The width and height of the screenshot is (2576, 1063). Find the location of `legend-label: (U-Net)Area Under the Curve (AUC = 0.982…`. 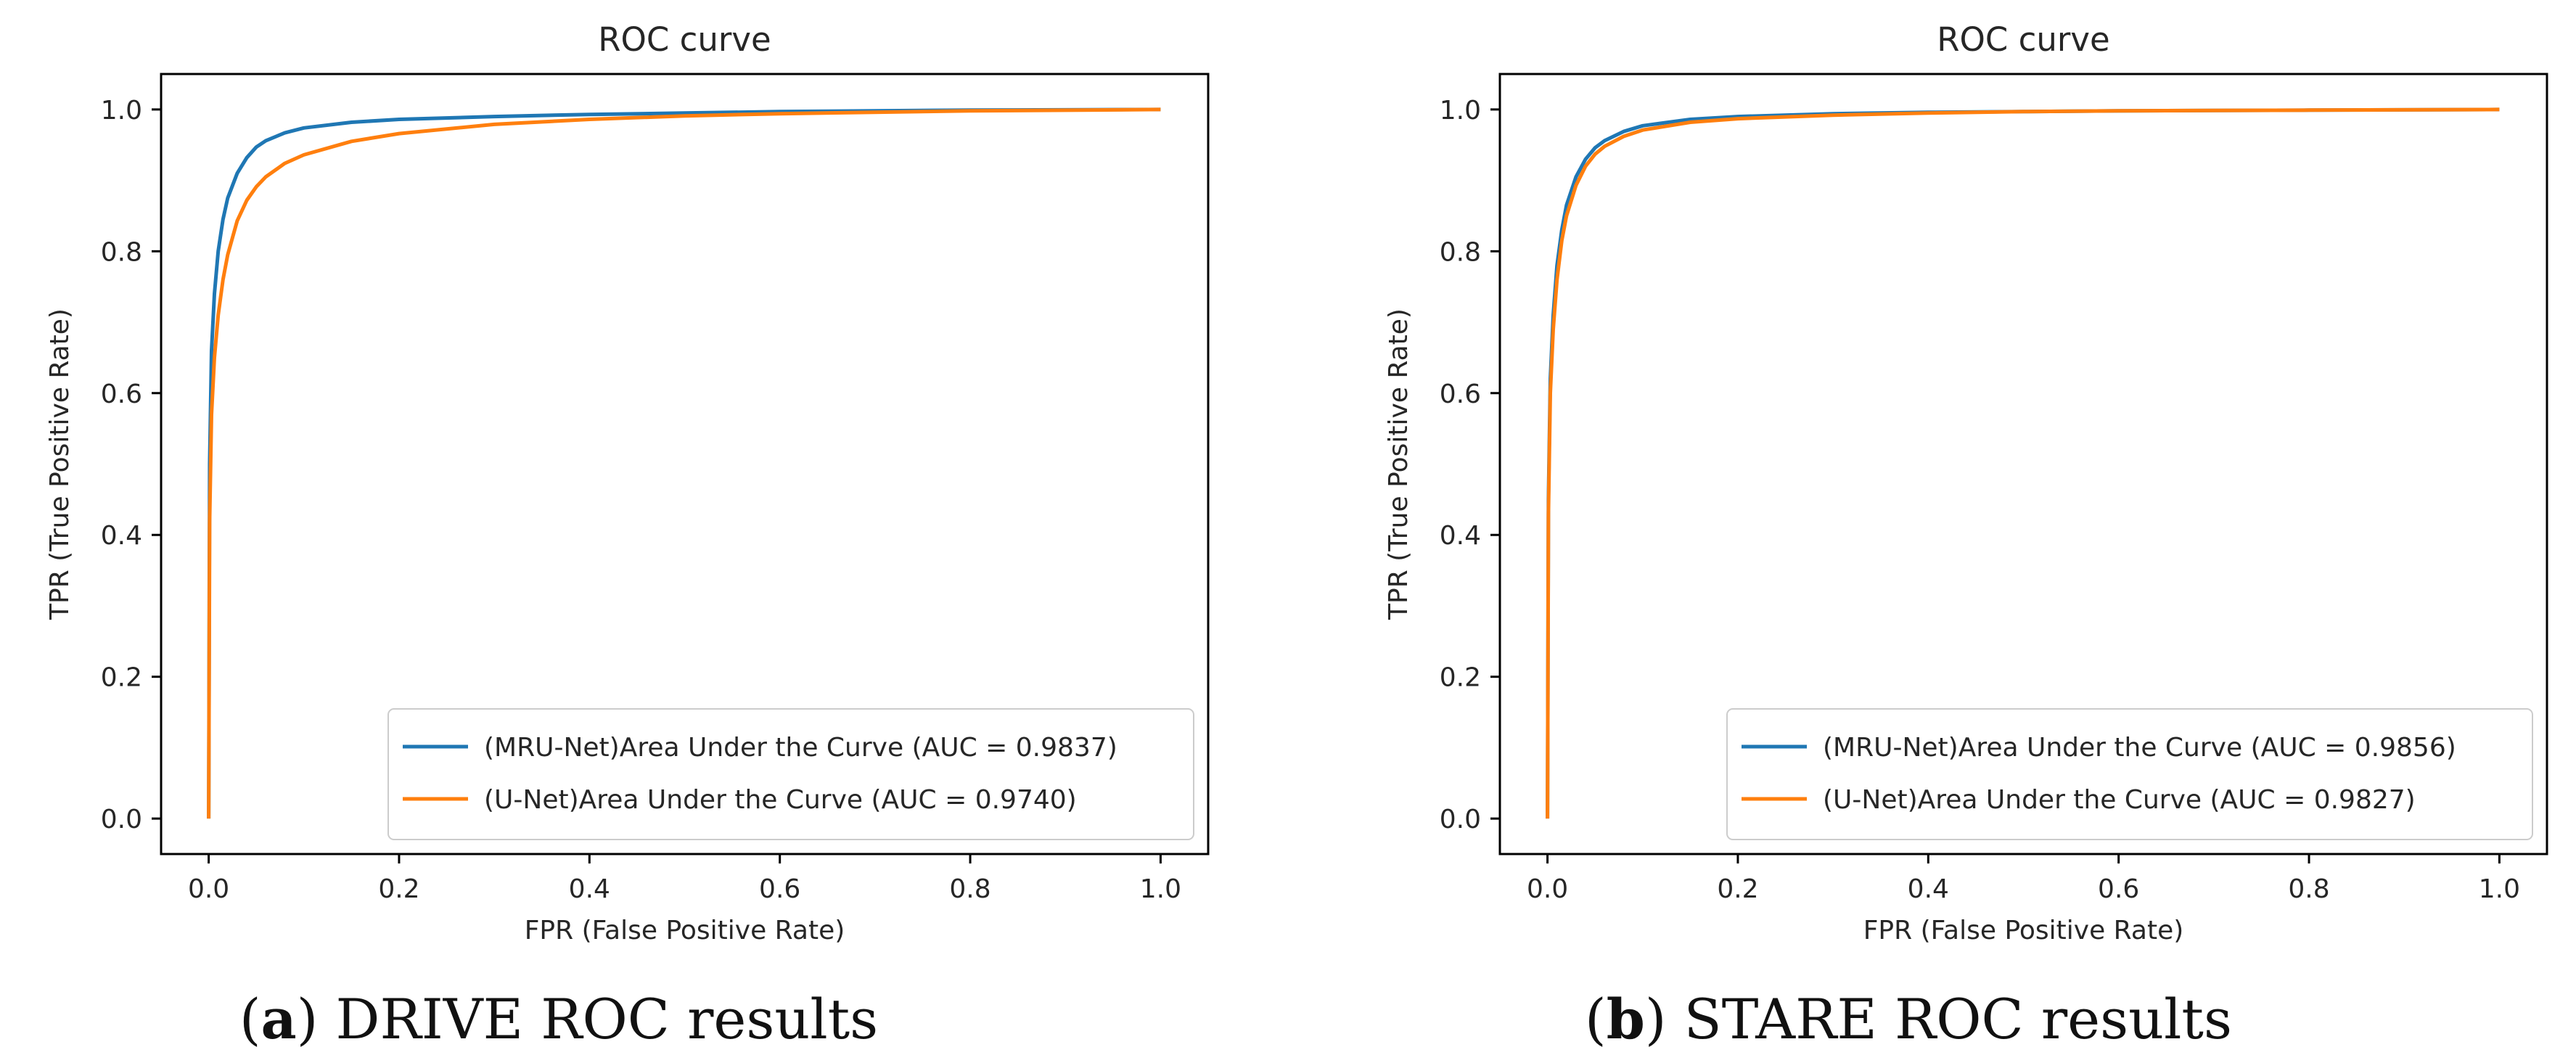

legend-label: (U-Net)Area Under the Curve (AUC = 0.982… is located at coordinates (2119, 800).